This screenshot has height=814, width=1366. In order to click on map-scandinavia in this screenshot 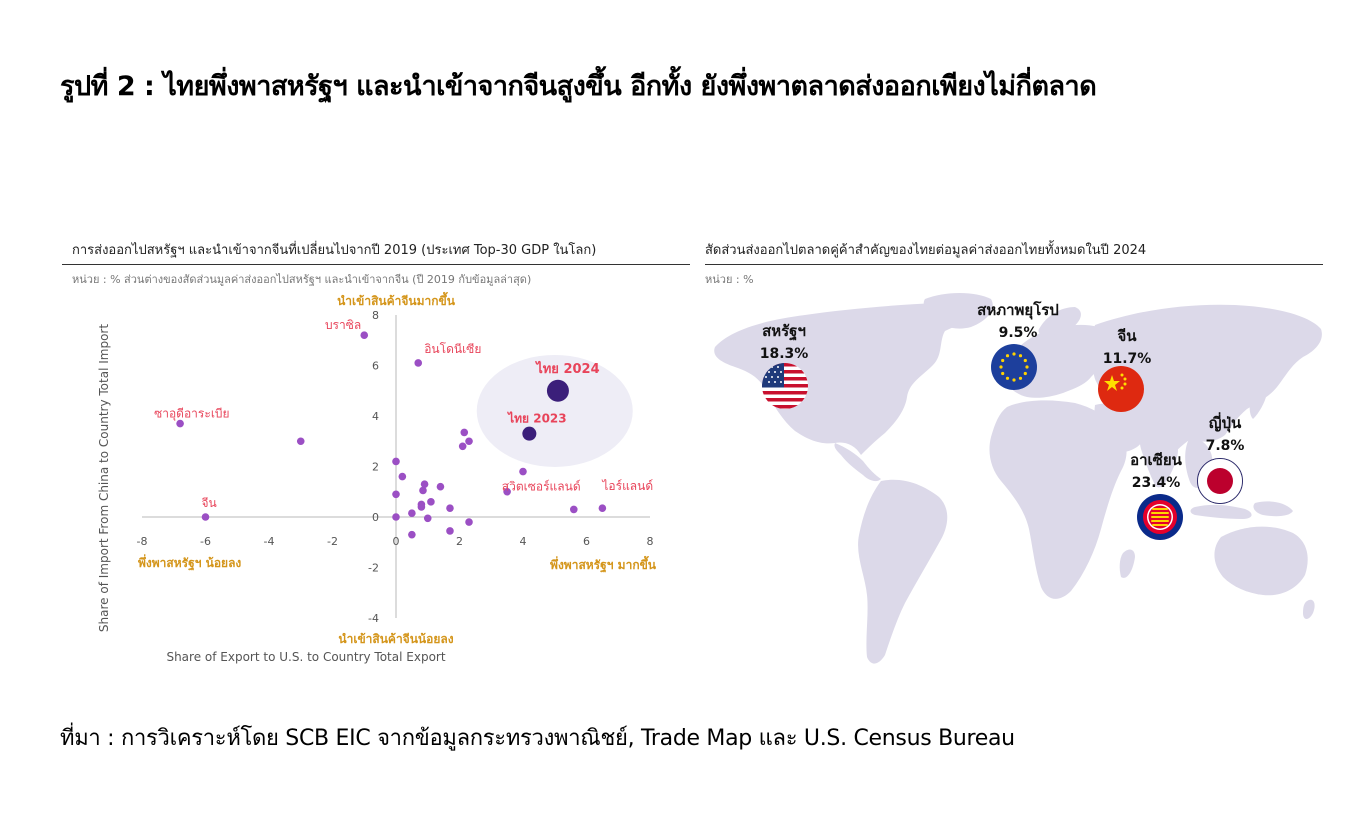, I will do `click(1059, 321)`.